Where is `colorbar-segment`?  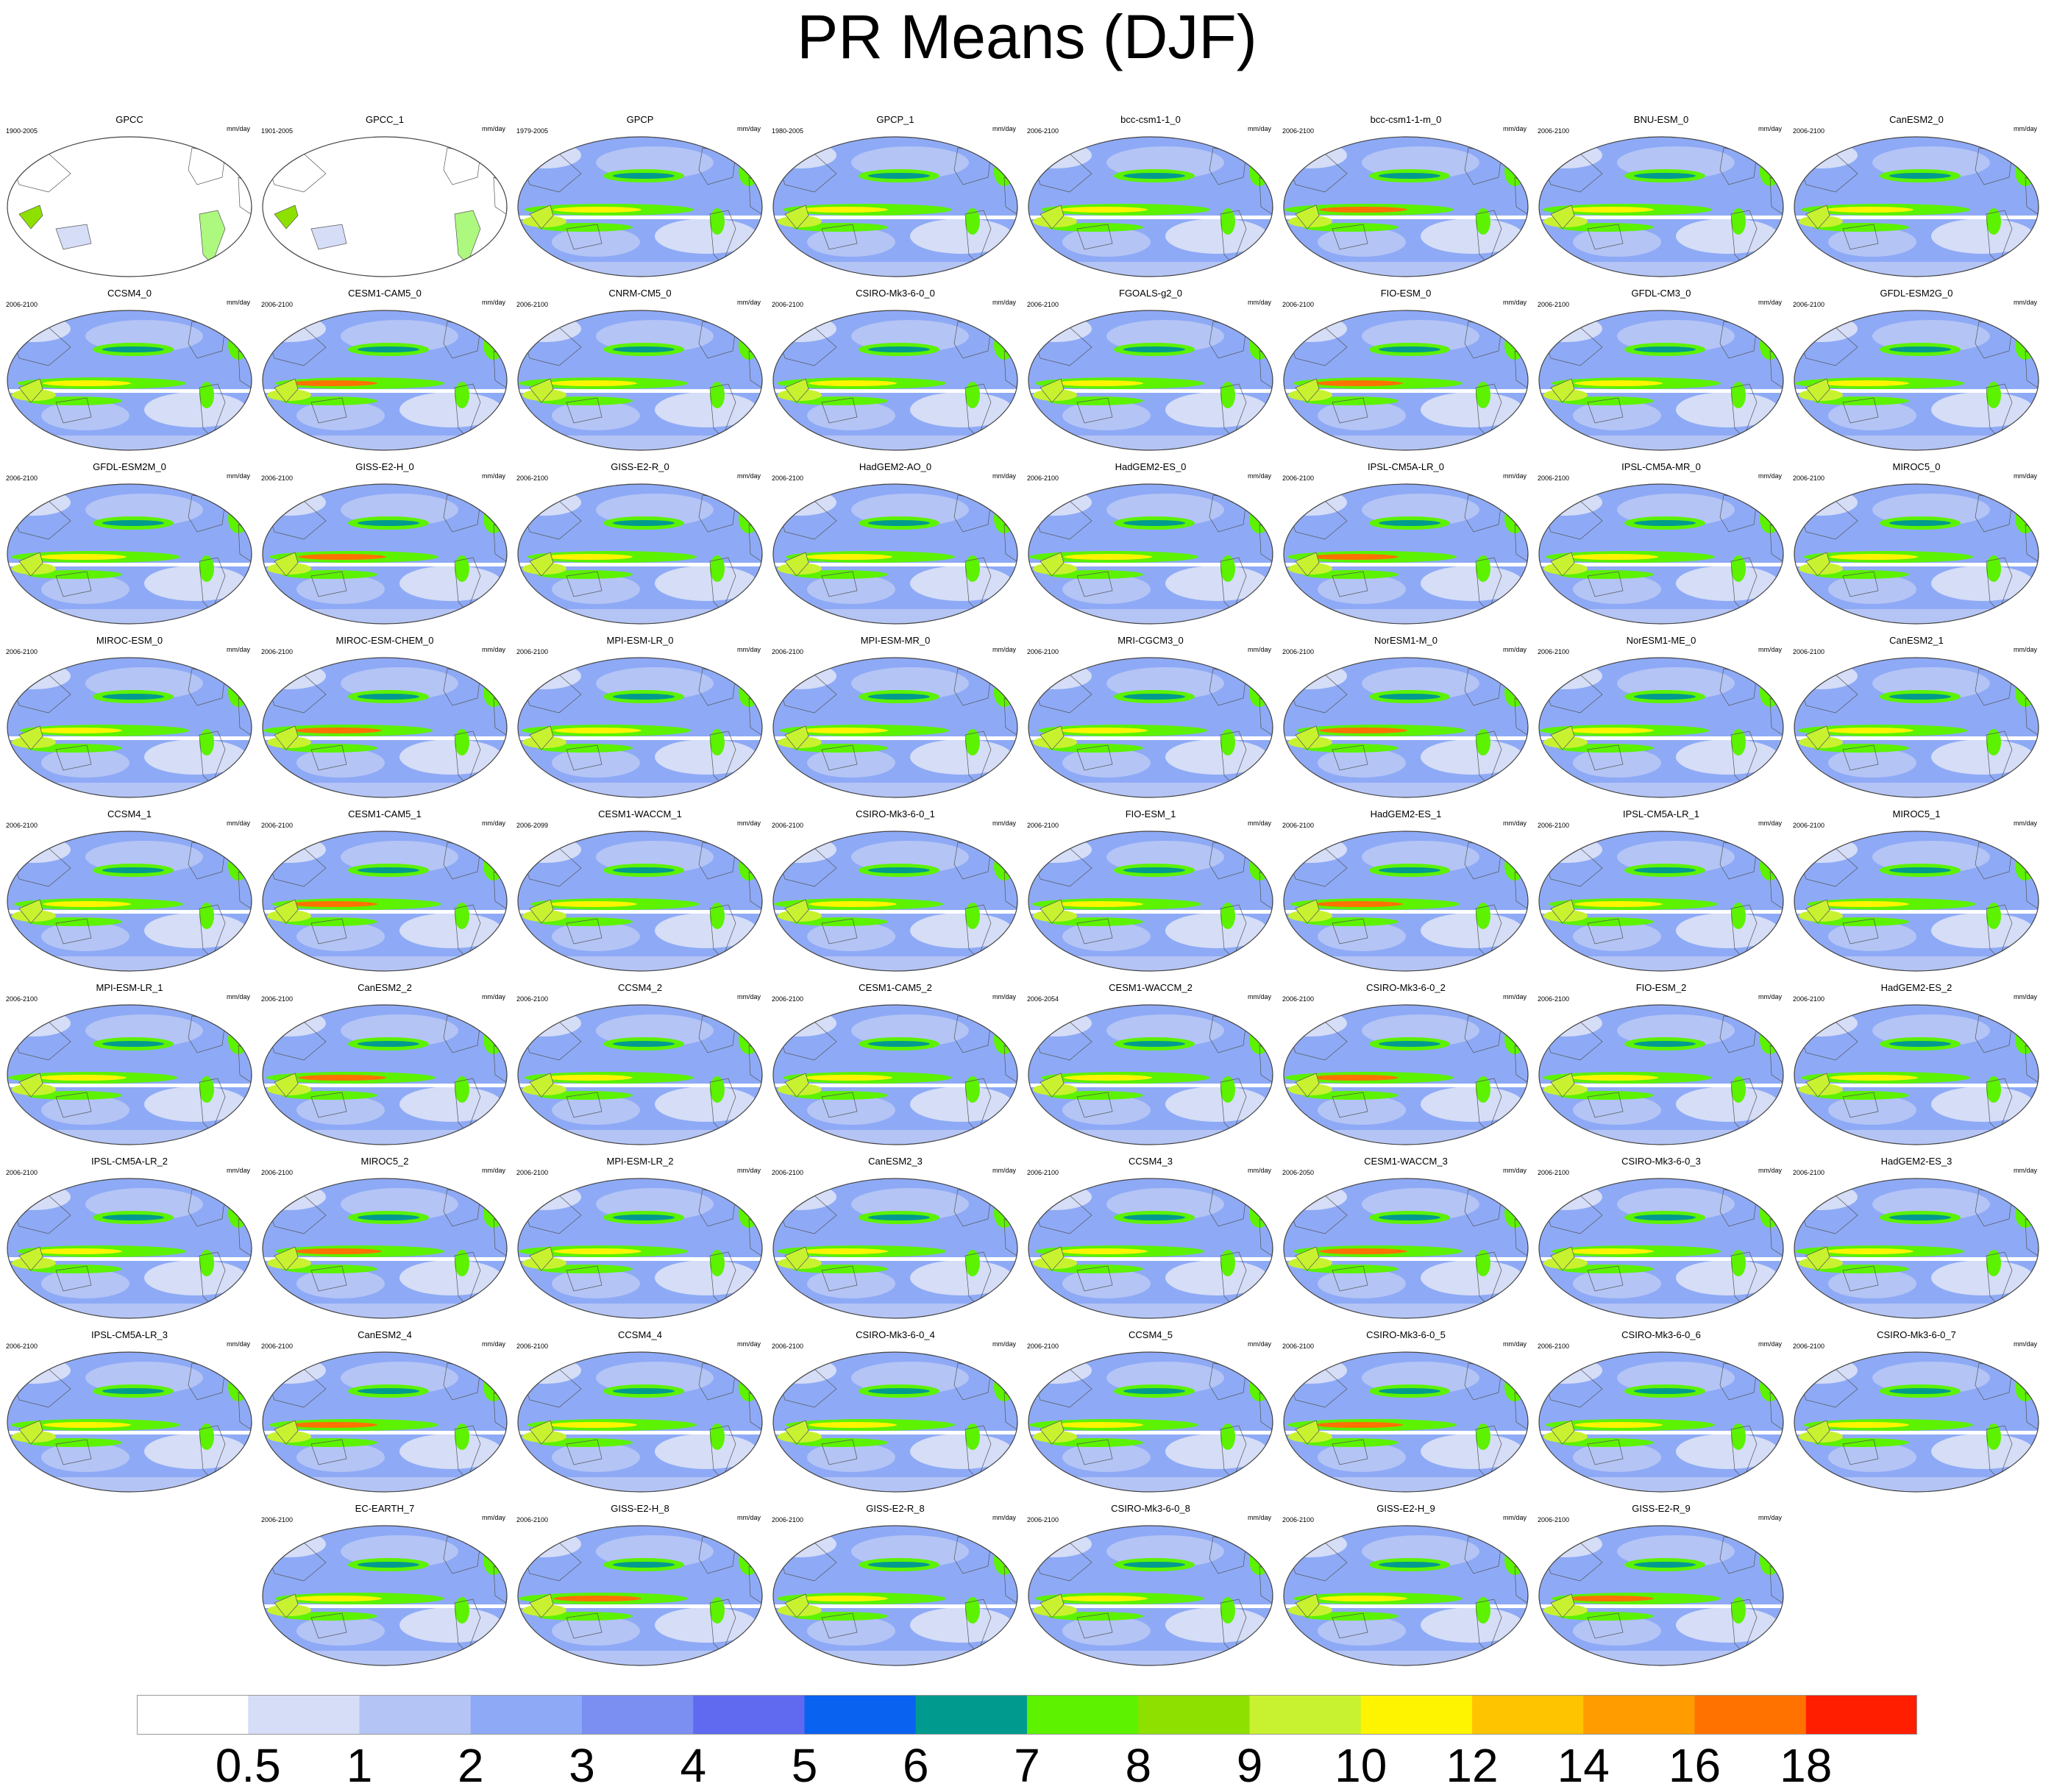 colorbar-segment is located at coordinates (1751, 1715).